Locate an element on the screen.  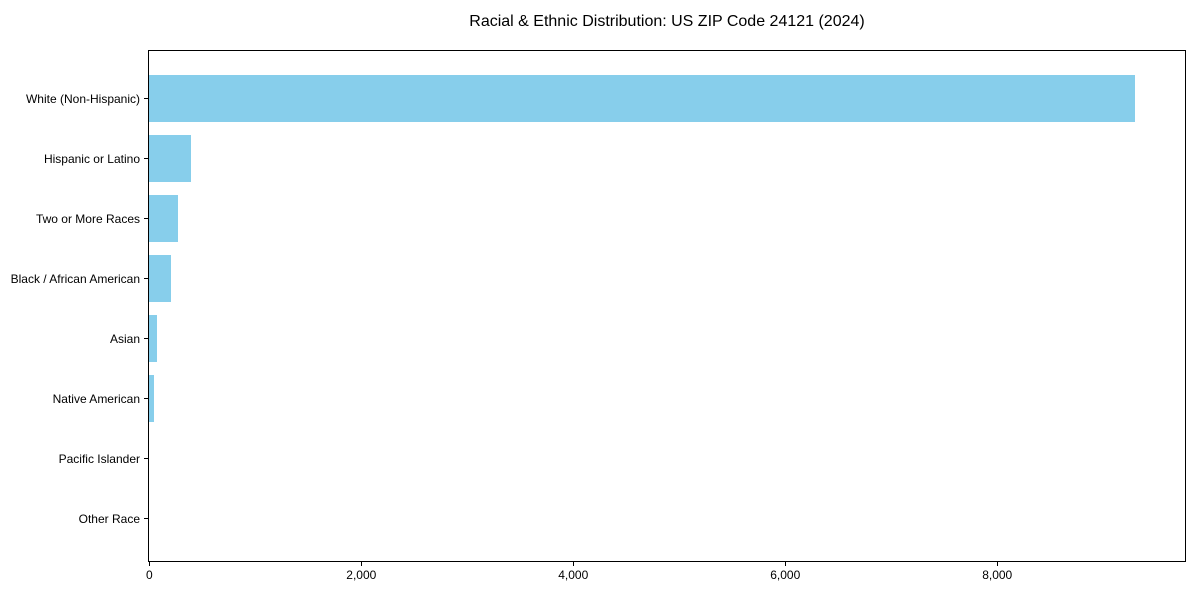
y-tick-label: Pacific Islander is located at coordinates (99, 458).